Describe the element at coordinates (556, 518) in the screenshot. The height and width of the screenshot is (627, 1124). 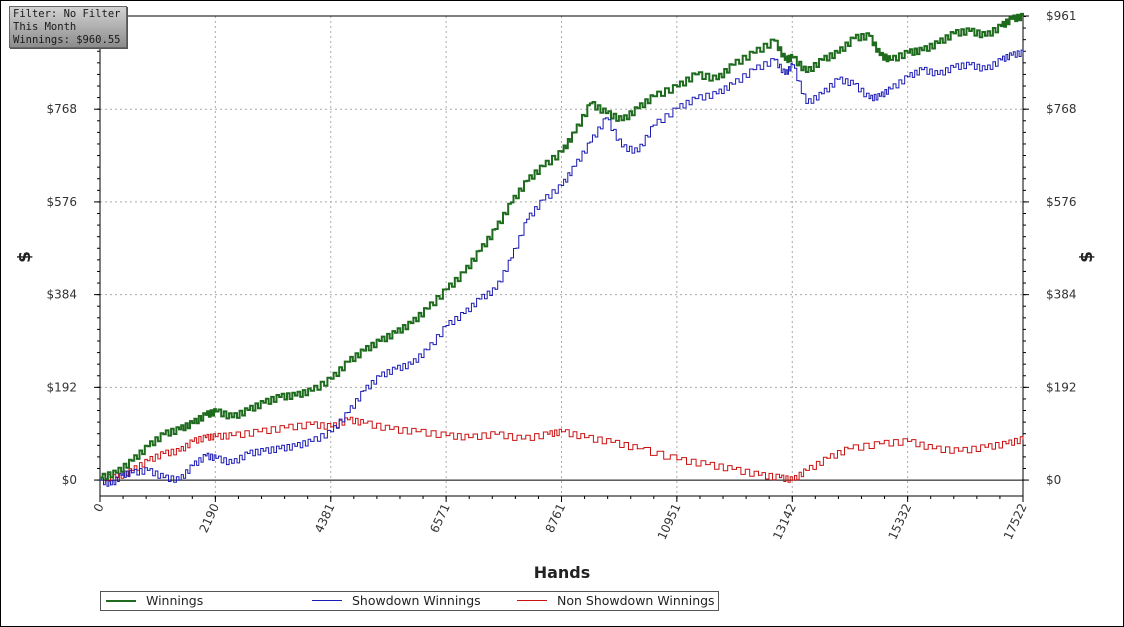
I see `x-tick-label: 8761` at that location.